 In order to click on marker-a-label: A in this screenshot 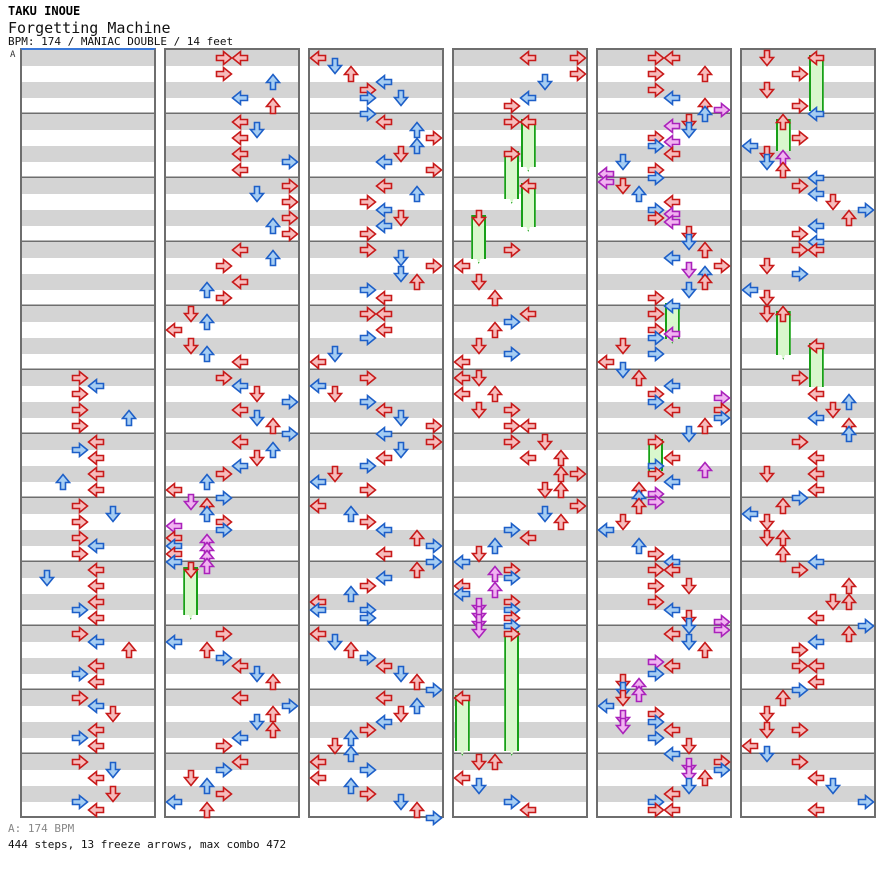, I will do `click(13, 55)`.